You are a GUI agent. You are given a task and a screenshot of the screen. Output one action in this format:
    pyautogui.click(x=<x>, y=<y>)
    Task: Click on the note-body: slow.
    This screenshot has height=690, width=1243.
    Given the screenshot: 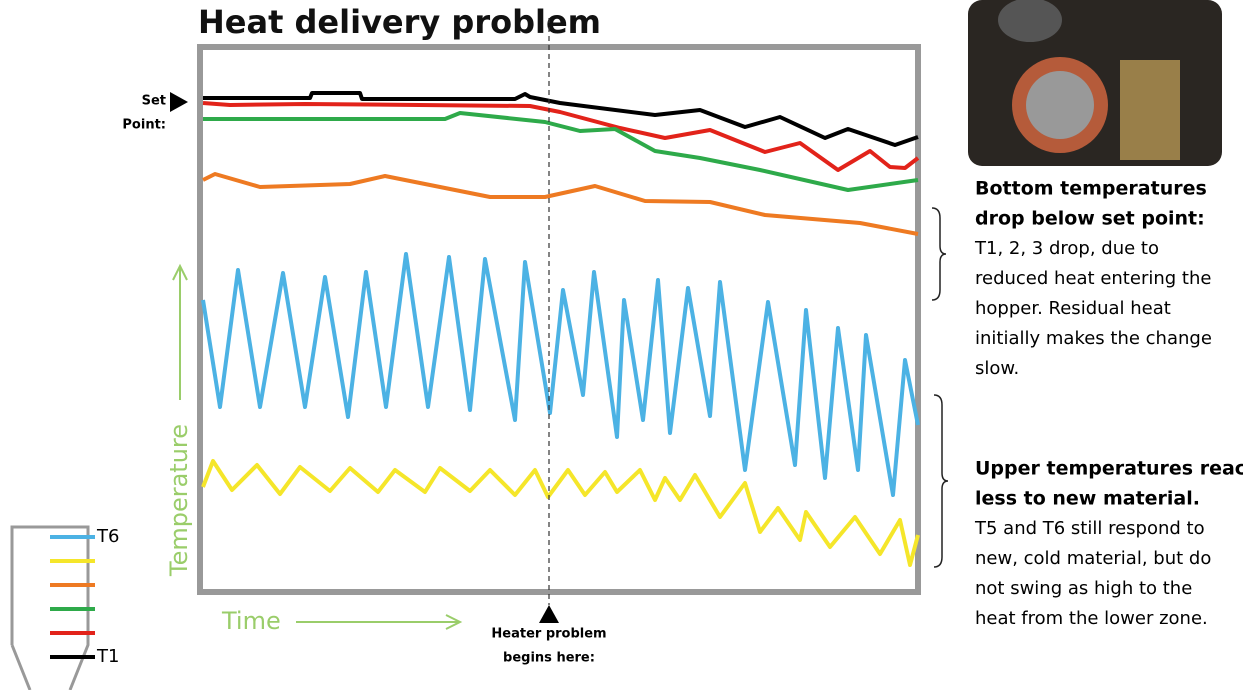 What is the action you would take?
    pyautogui.click(x=997, y=368)
    